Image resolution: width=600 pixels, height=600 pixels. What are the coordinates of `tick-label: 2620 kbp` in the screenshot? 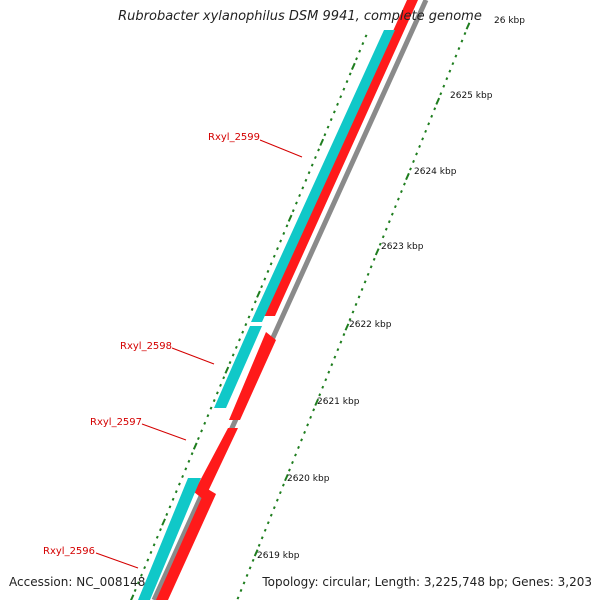 It's located at (308, 479).